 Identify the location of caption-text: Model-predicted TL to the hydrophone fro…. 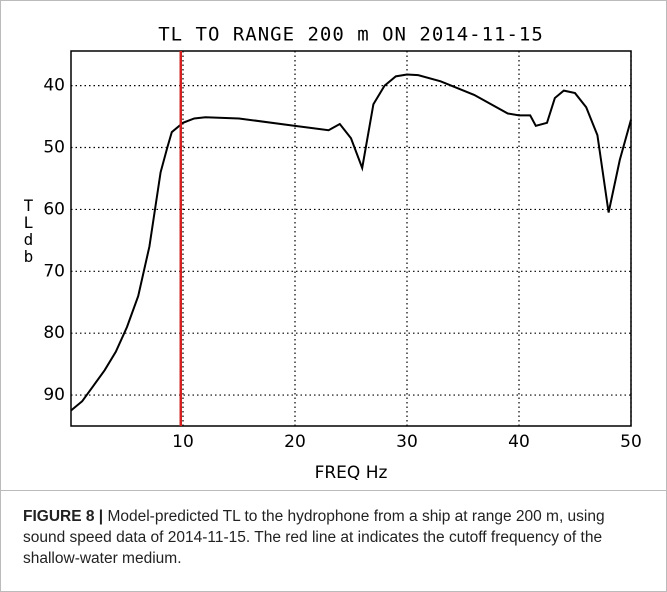
(314, 537).